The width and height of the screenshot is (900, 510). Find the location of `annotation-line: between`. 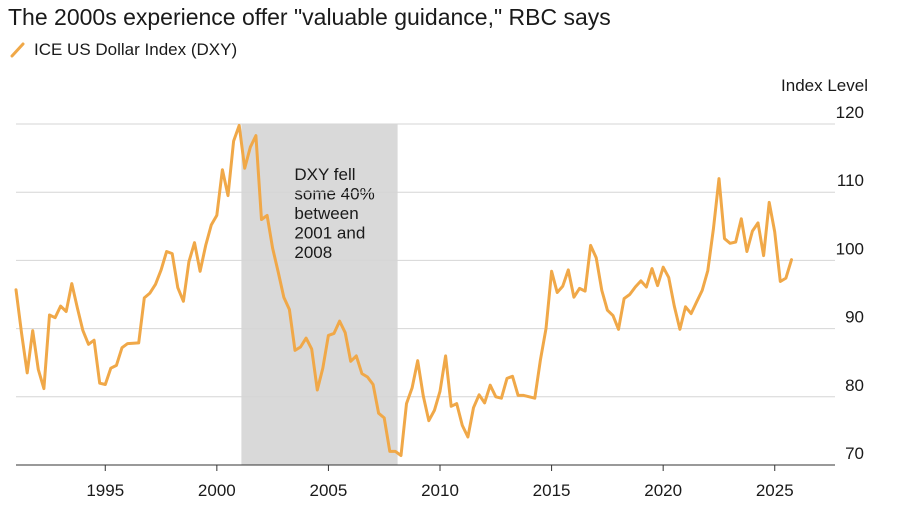

annotation-line: between is located at coordinates (326, 213).